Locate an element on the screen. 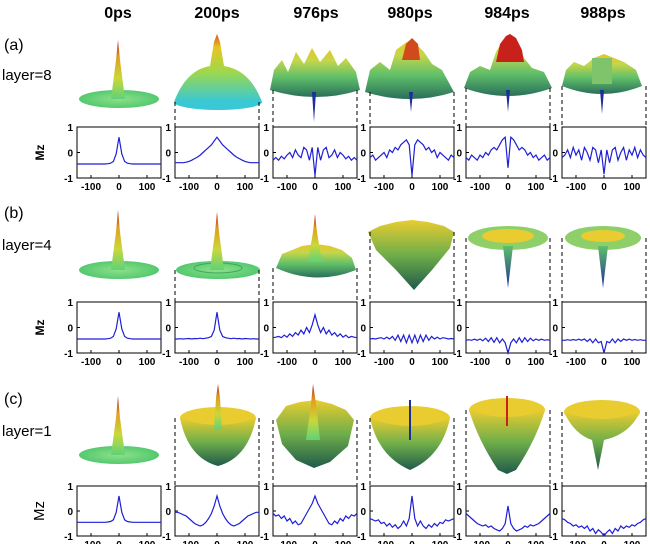  mz-panel-layer4-984ps: -100 0 100 1 0 -1 is located at coordinates (502, 303).